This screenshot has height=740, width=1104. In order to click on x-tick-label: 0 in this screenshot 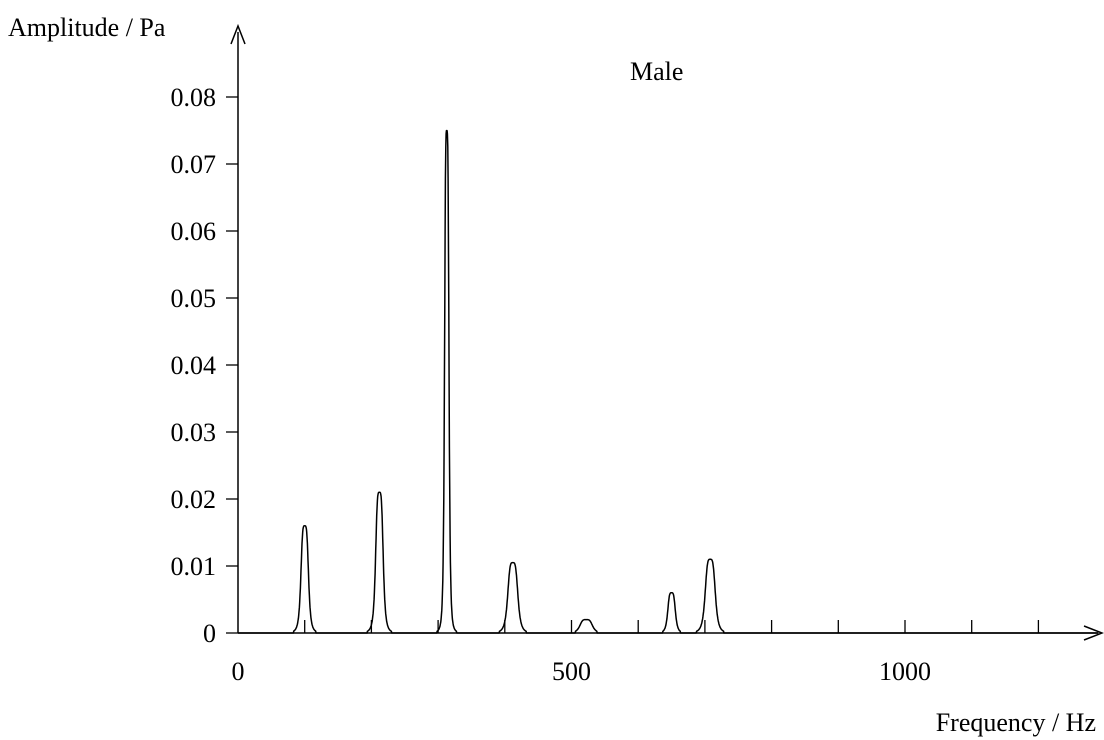, I will do `click(238, 671)`.